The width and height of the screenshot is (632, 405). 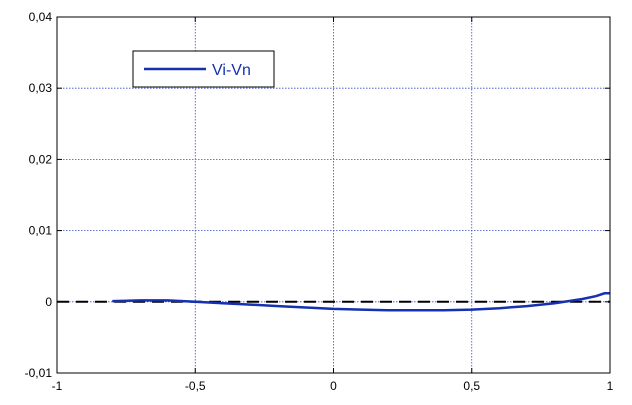 What do you see at coordinates (610, 386) in the screenshot?
I see `x-tick-label: 1` at bounding box center [610, 386].